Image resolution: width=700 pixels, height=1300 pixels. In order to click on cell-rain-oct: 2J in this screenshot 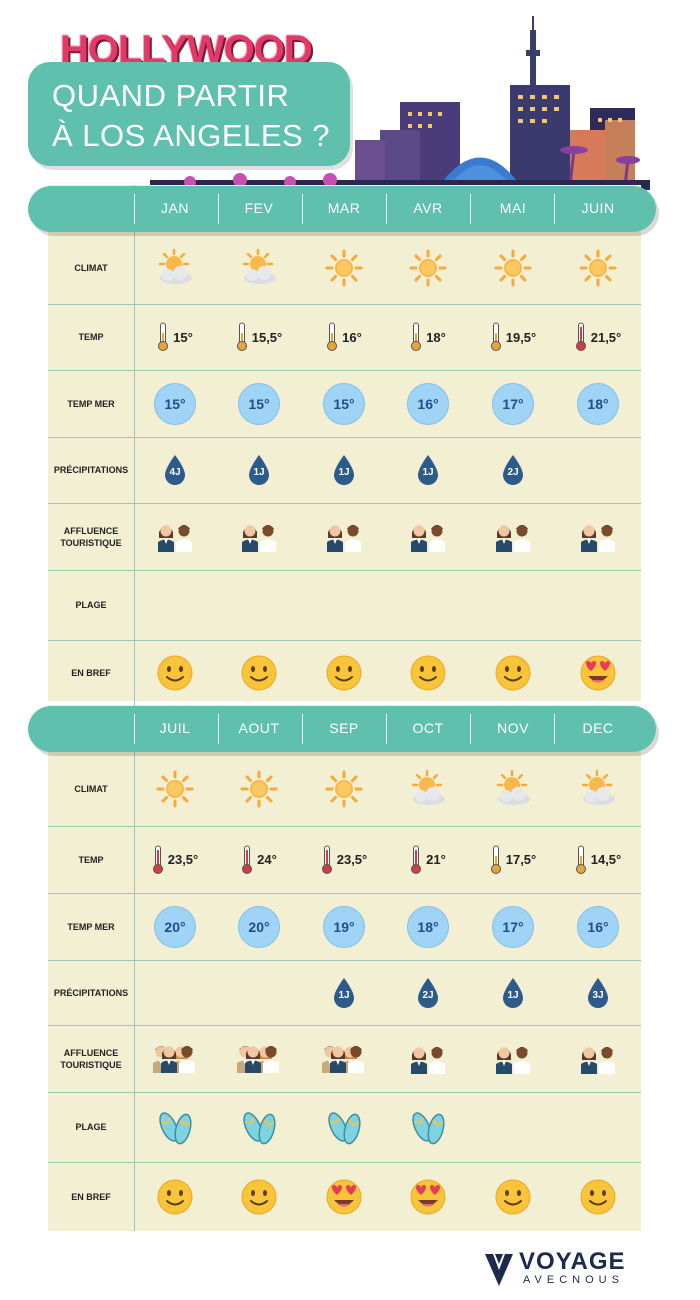, I will do `click(428, 992)`.